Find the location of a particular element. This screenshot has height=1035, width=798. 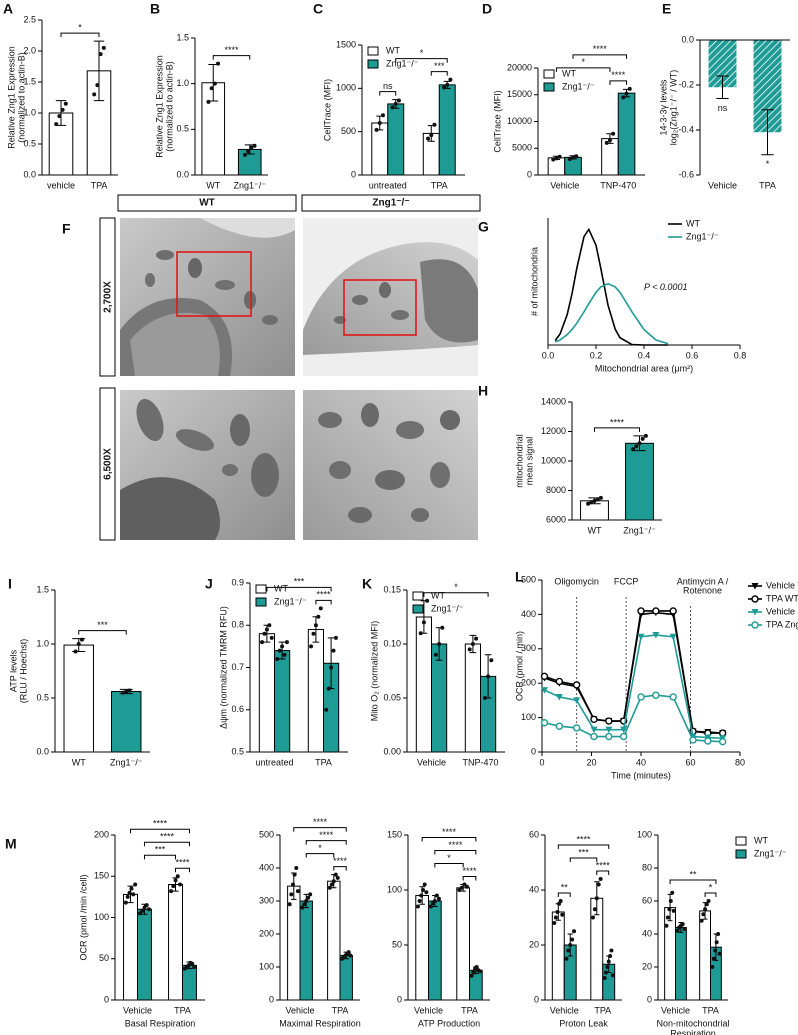

legend-label: Zng1⁻/⁻ is located at coordinates (402, 63).